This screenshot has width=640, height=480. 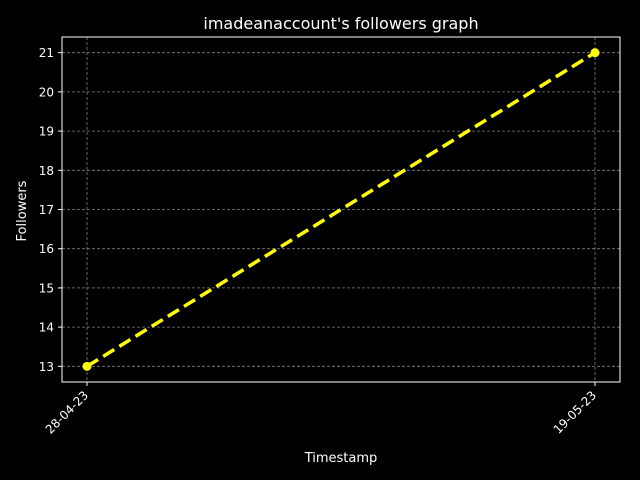 What do you see at coordinates (46, 132) in the screenshot?
I see `y-tick-label: 19` at bounding box center [46, 132].